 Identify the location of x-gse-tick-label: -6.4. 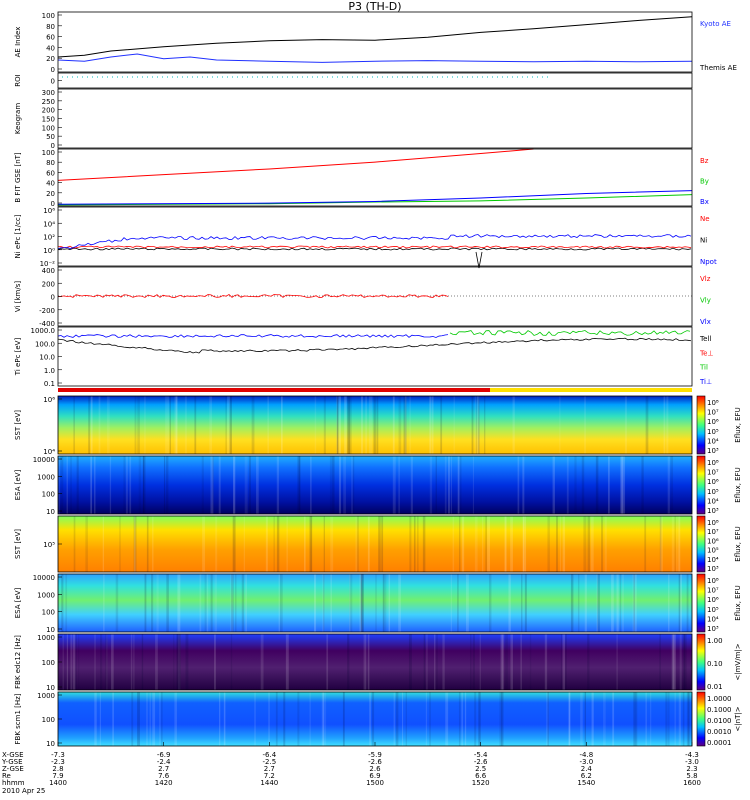
(269, 755).